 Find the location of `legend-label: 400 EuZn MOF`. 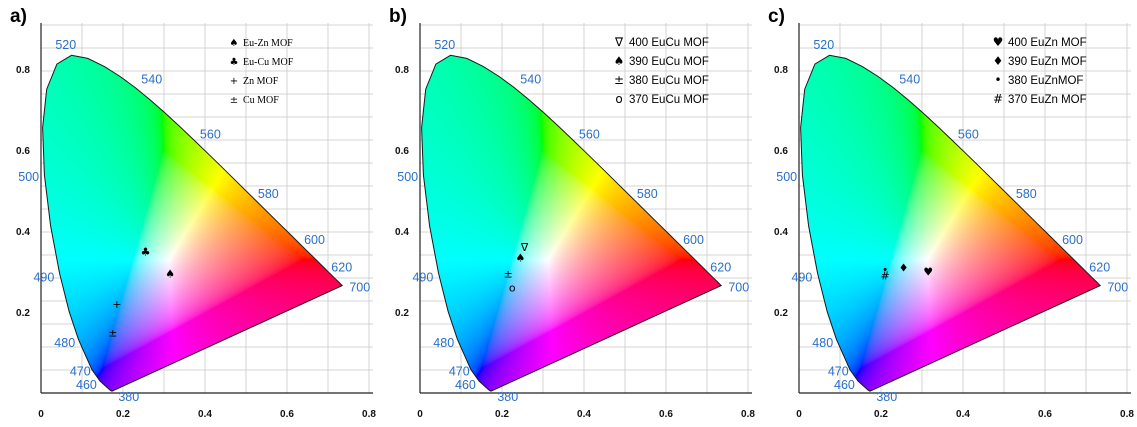

legend-label: 400 EuZn MOF is located at coordinates (1047, 43).